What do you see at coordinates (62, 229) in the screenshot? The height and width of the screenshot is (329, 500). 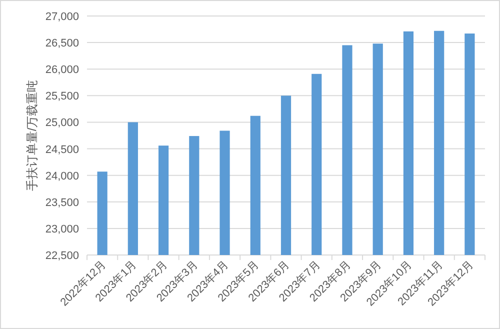 I see `y-tick-label: 23,000` at bounding box center [62, 229].